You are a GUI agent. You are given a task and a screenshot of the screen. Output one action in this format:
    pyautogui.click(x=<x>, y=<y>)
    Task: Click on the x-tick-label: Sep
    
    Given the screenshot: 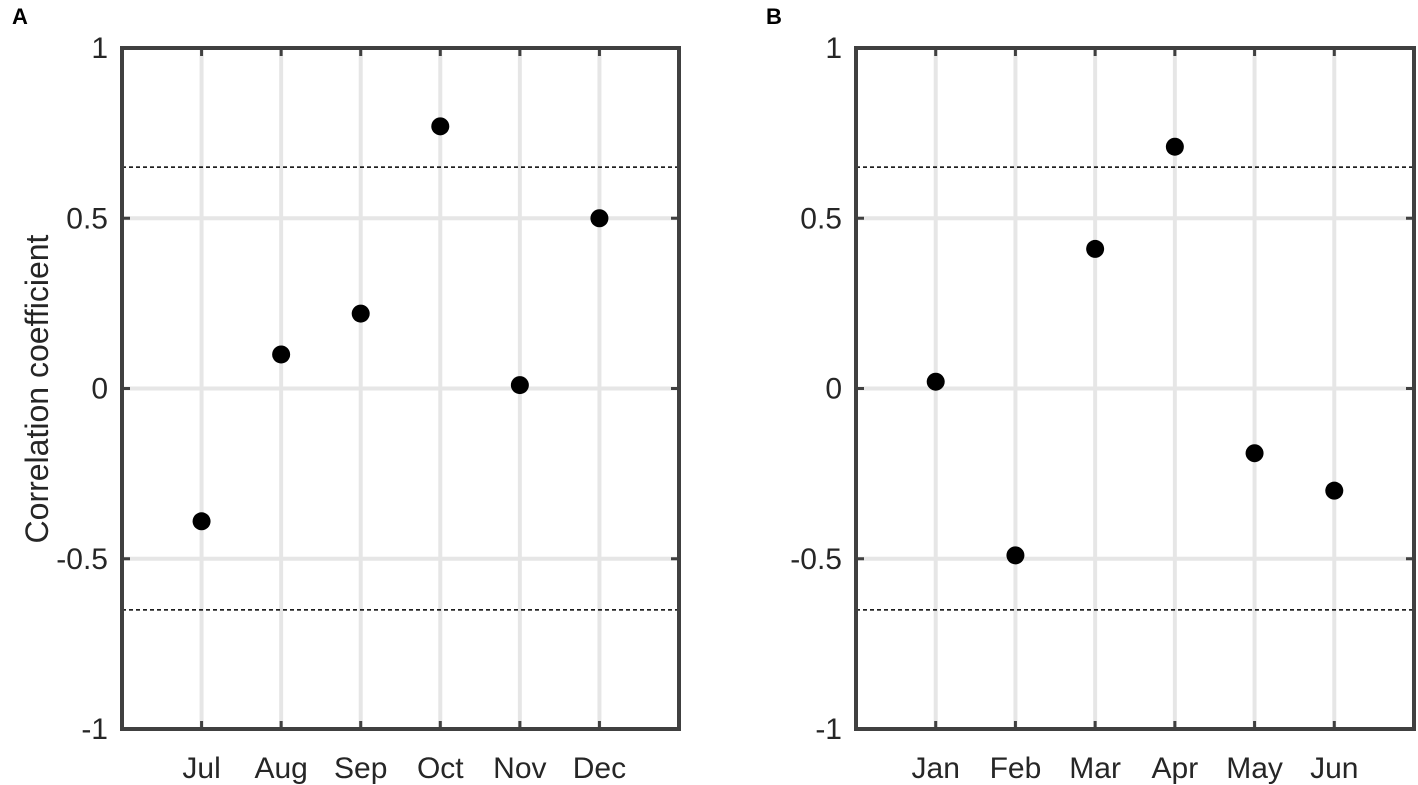 What is the action you would take?
    pyautogui.click(x=360, y=768)
    